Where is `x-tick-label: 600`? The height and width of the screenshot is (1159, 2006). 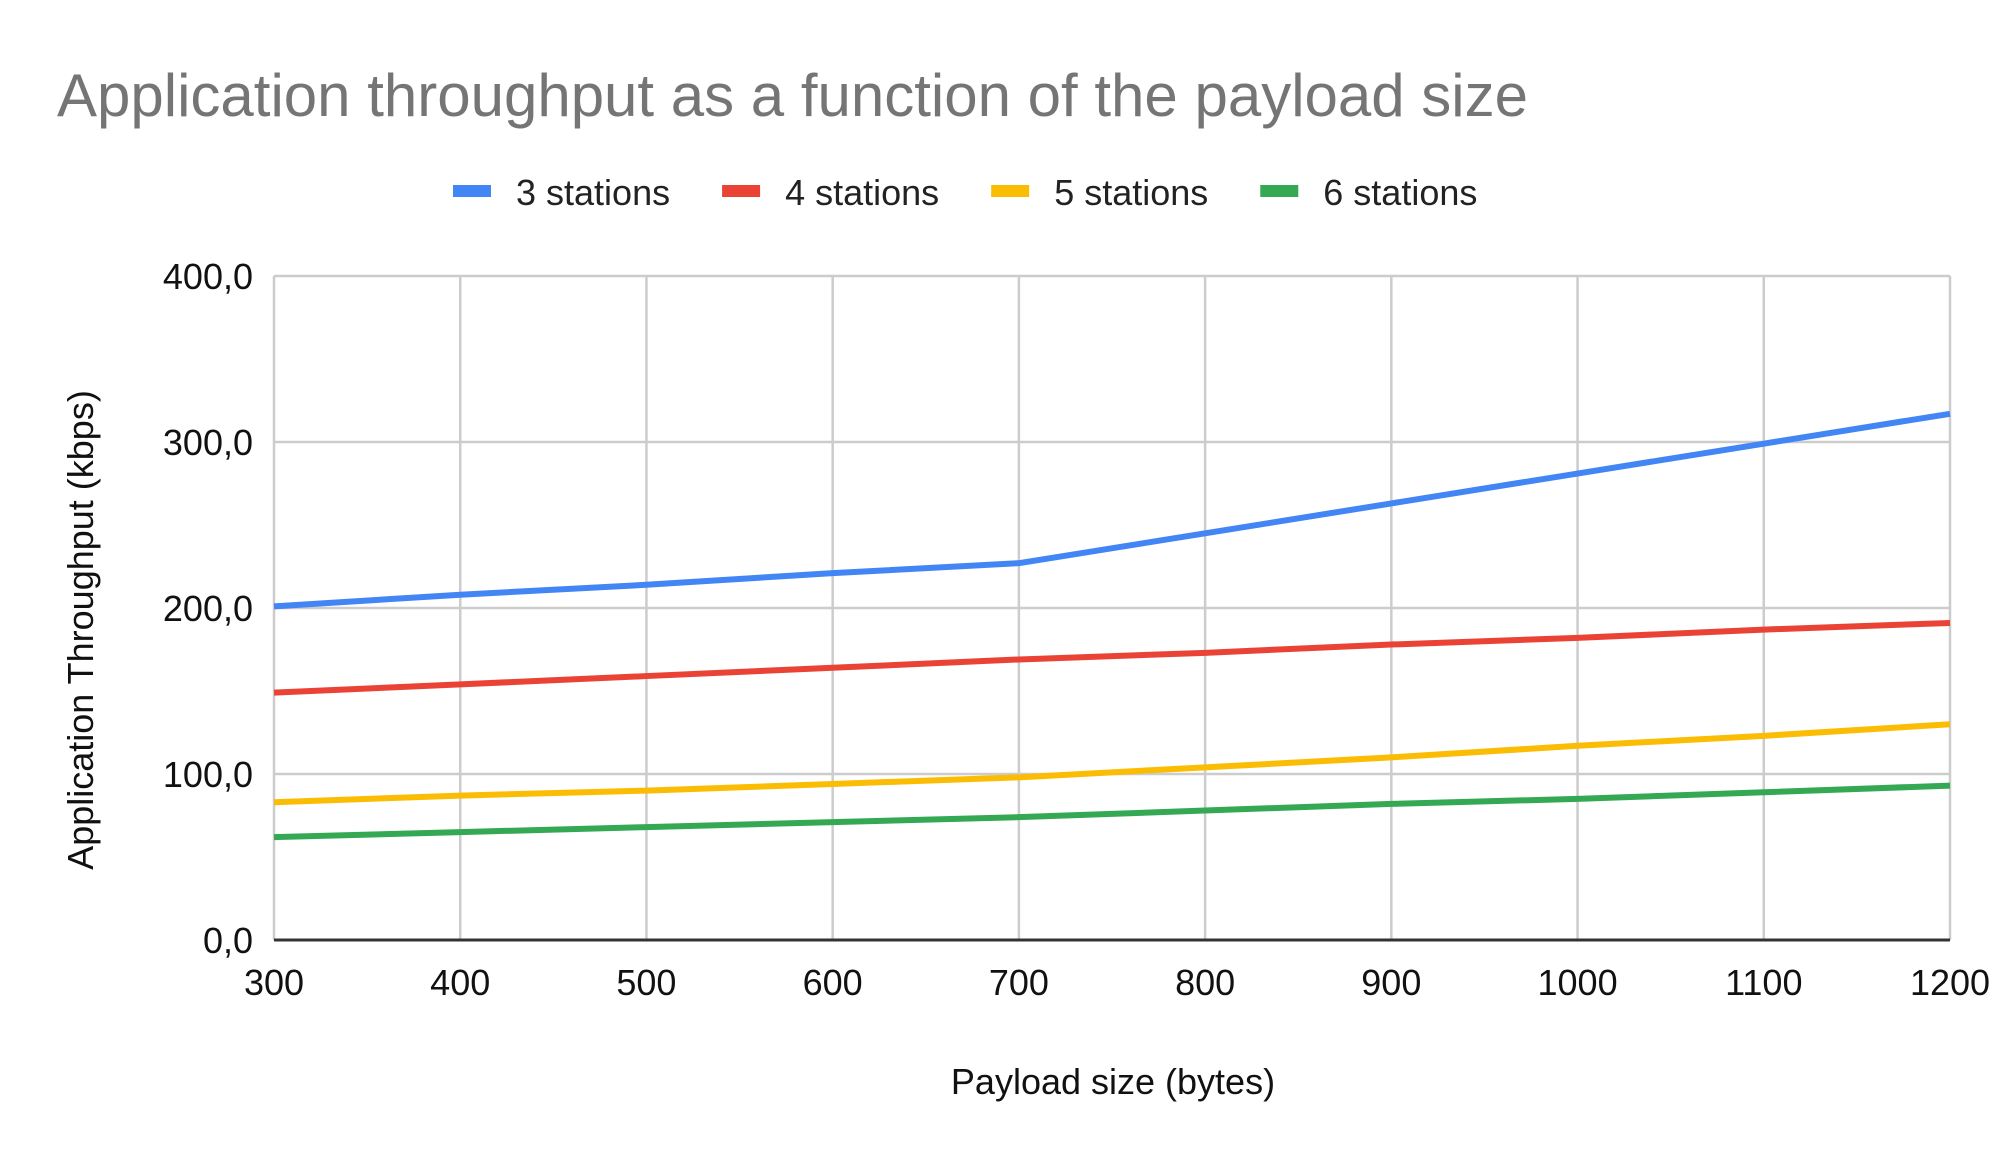 x-tick-label: 600 is located at coordinates (833, 982).